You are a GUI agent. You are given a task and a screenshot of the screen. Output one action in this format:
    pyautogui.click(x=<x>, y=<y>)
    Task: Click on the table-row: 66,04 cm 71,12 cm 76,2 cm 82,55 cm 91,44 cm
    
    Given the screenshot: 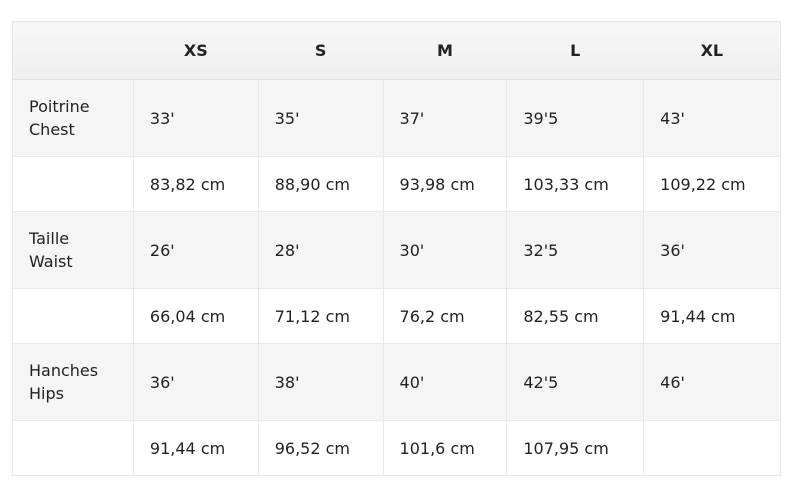 What is the action you would take?
    pyautogui.click(x=396, y=316)
    